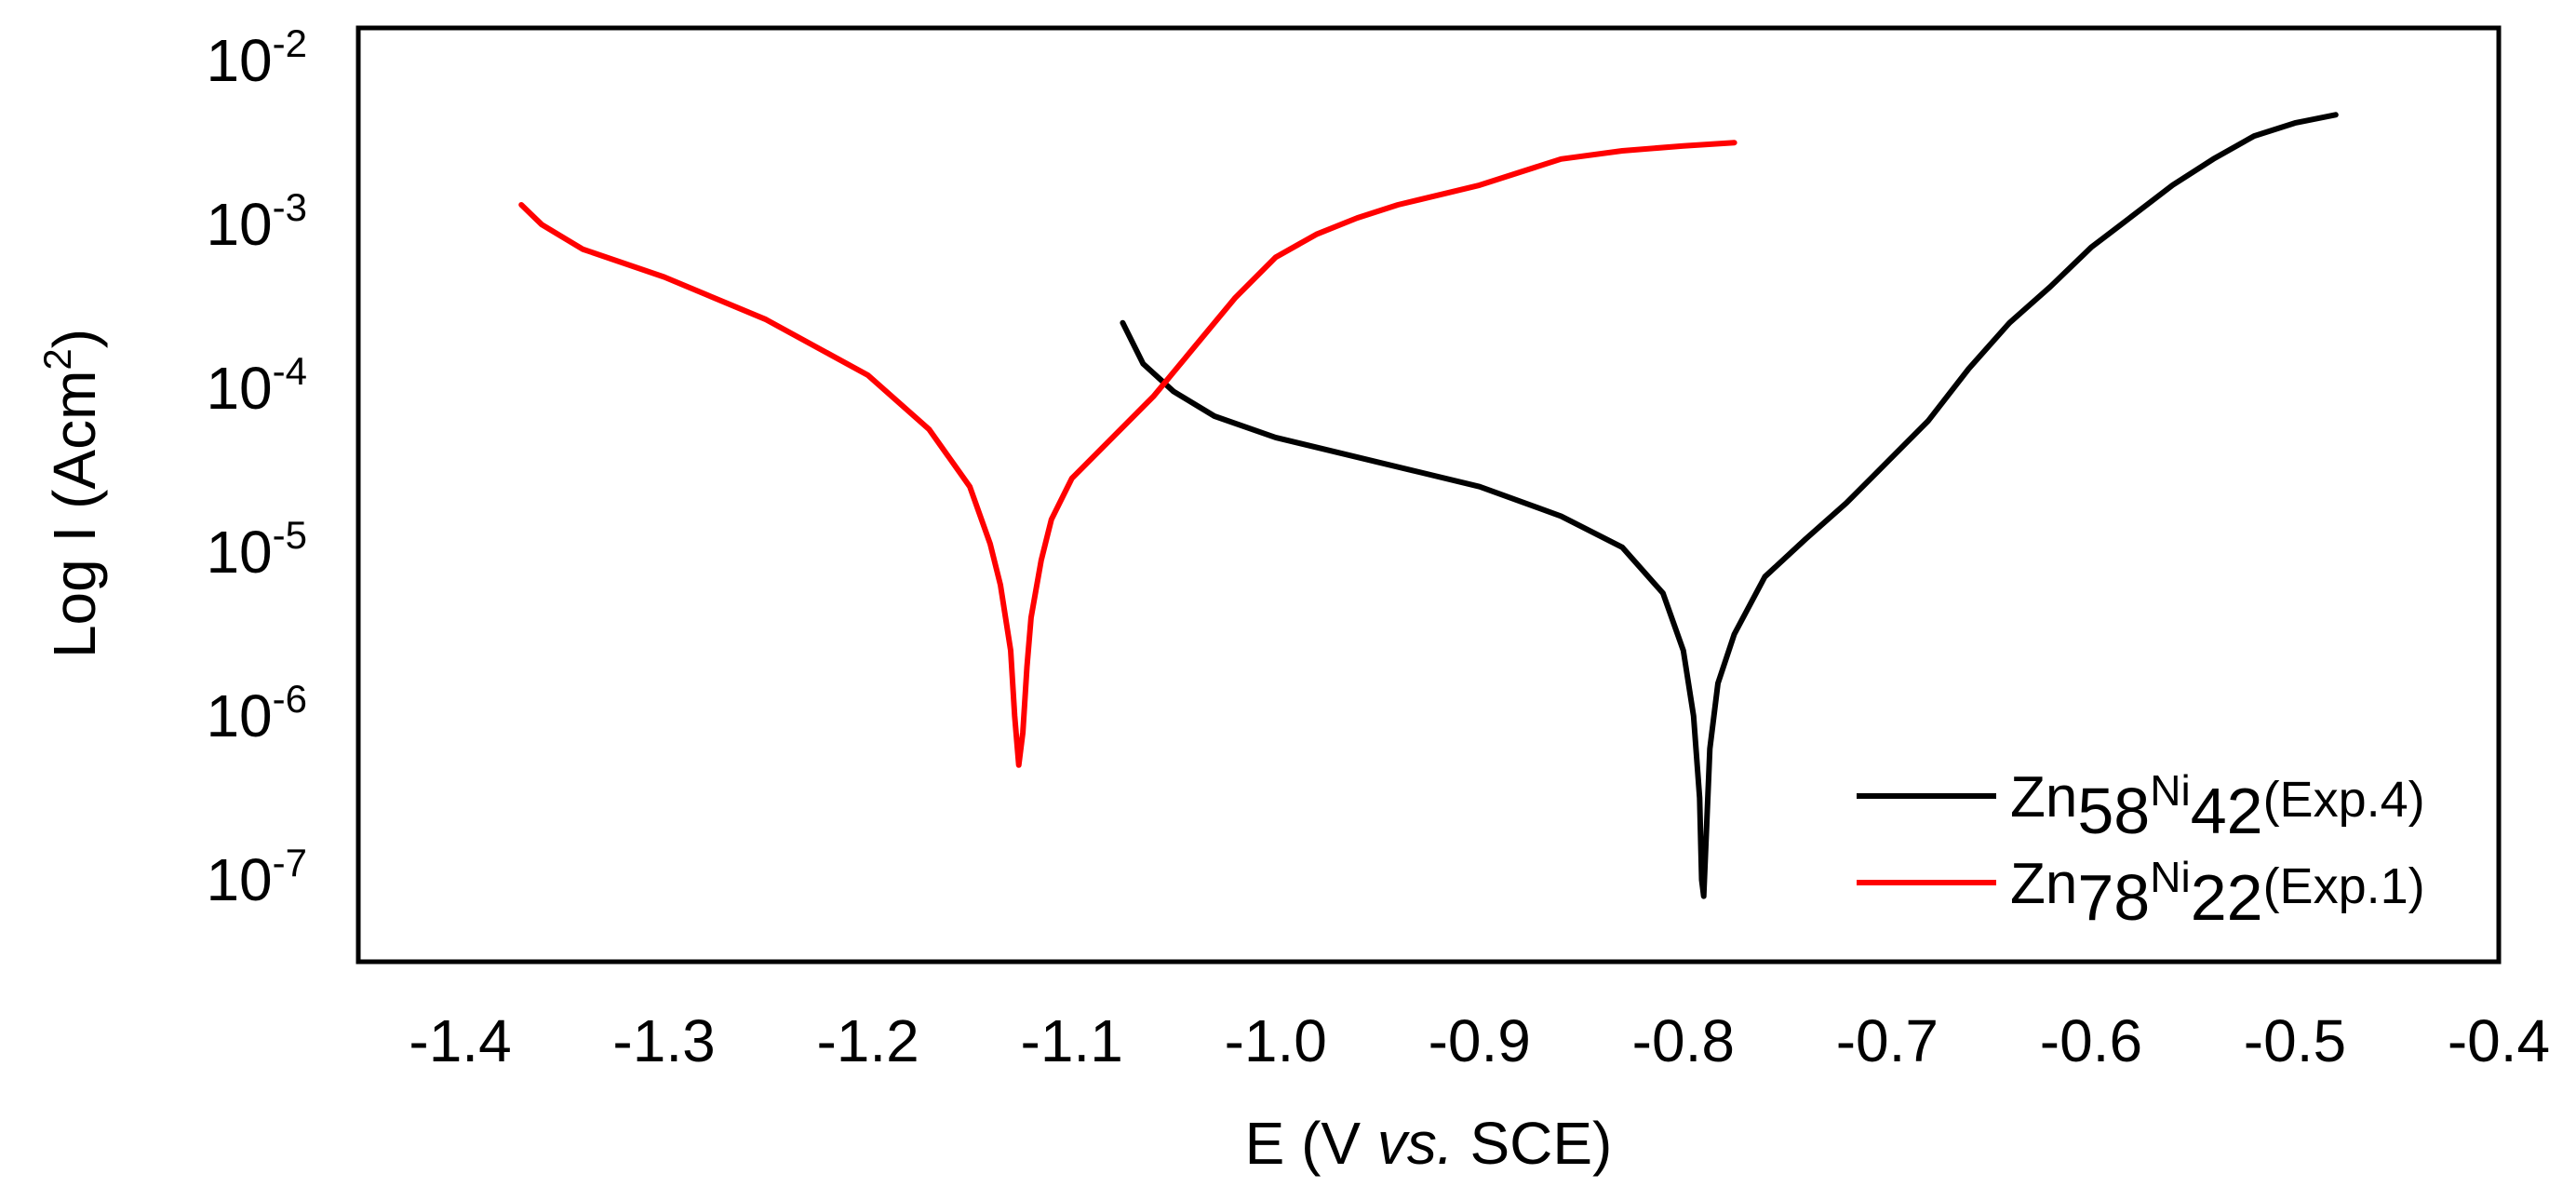 The width and height of the screenshot is (2576, 1201). What do you see at coordinates (2217, 806) in the screenshot?
I see `legend-label: Zn58Ni42(Exp.4)` at bounding box center [2217, 806].